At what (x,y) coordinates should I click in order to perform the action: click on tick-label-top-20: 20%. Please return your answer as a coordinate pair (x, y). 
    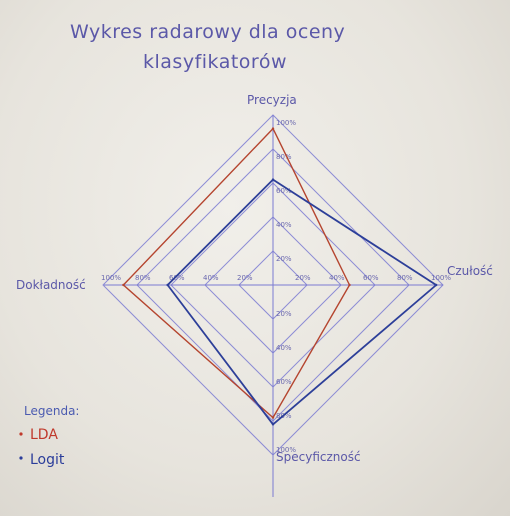
    Looking at the image, I should click on (284, 259).